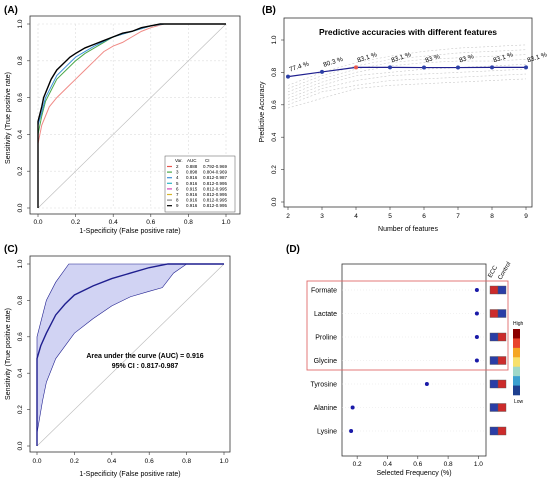 The width and height of the screenshot is (550, 489). I want to click on panel-c-x-ticks: 0.0 0.2 0.4 0.6 0.8 1.0, so click(130, 458).